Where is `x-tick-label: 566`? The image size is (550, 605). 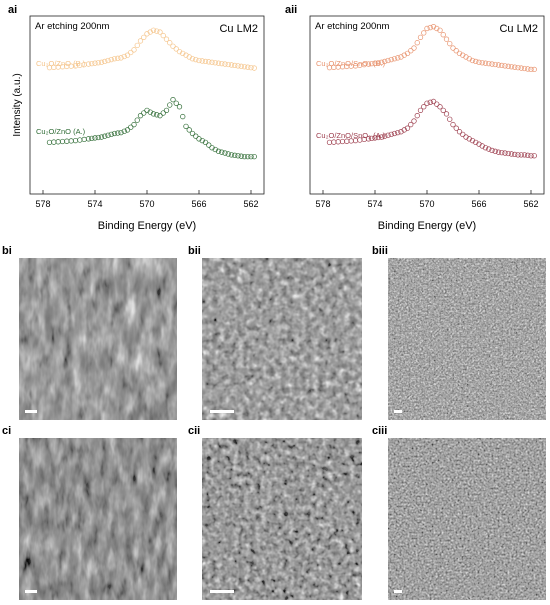 x-tick-label: 566 is located at coordinates (198, 204).